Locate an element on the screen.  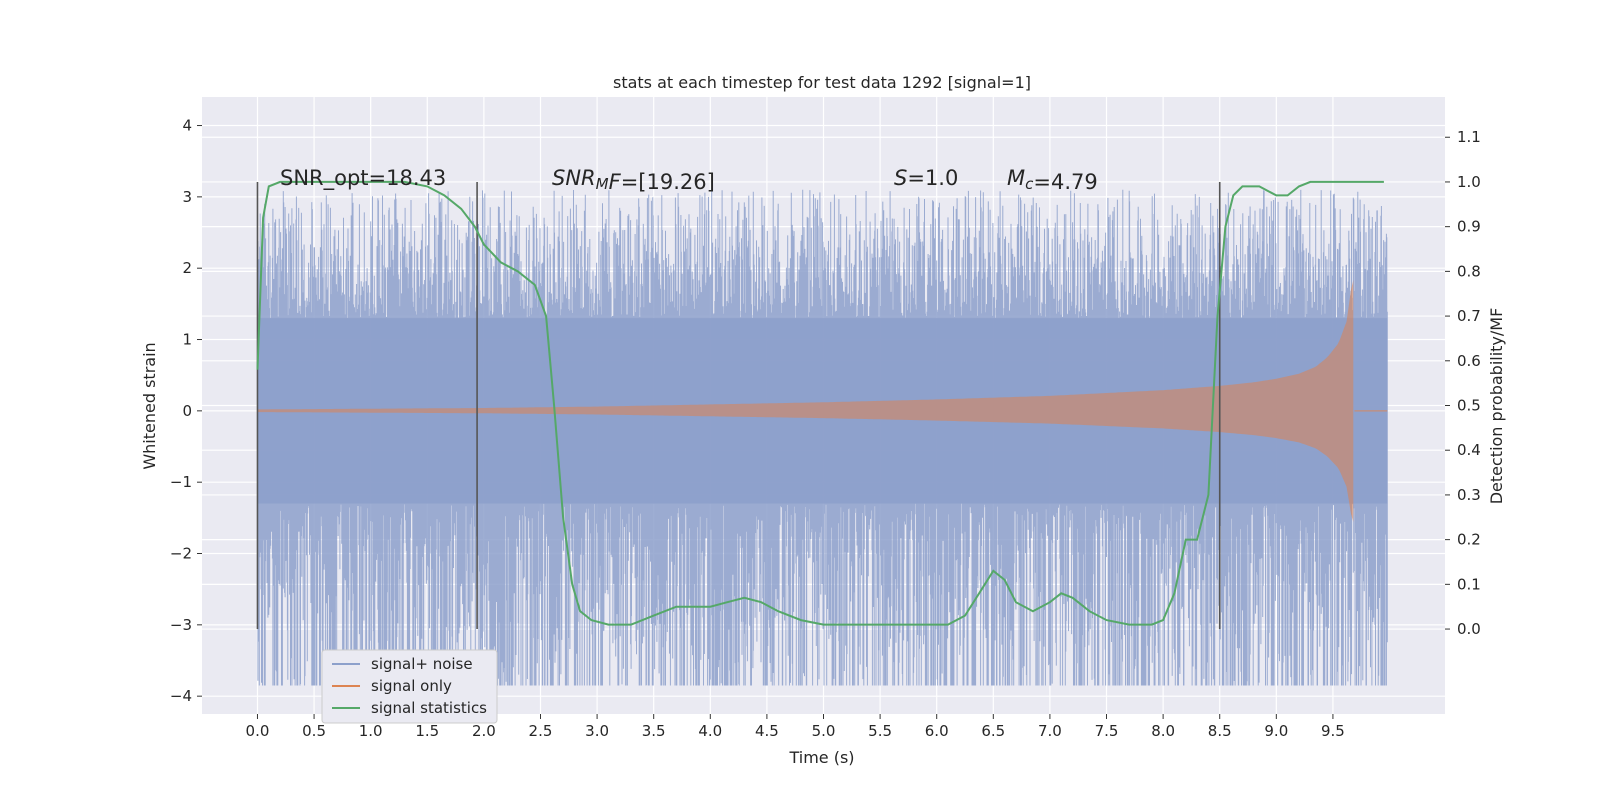
annotation-part: S is located at coordinates (900, 178).